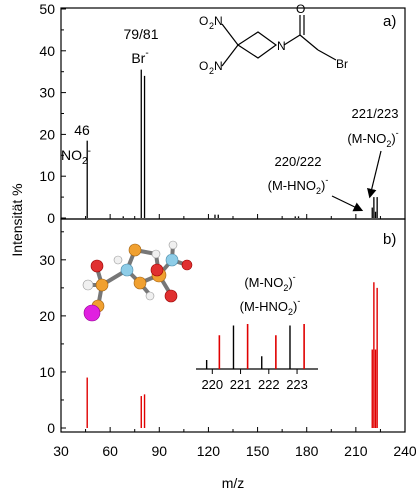  Describe the element at coordinates (233, 483) in the screenshot. I see `x-axis-label: m/z` at that location.